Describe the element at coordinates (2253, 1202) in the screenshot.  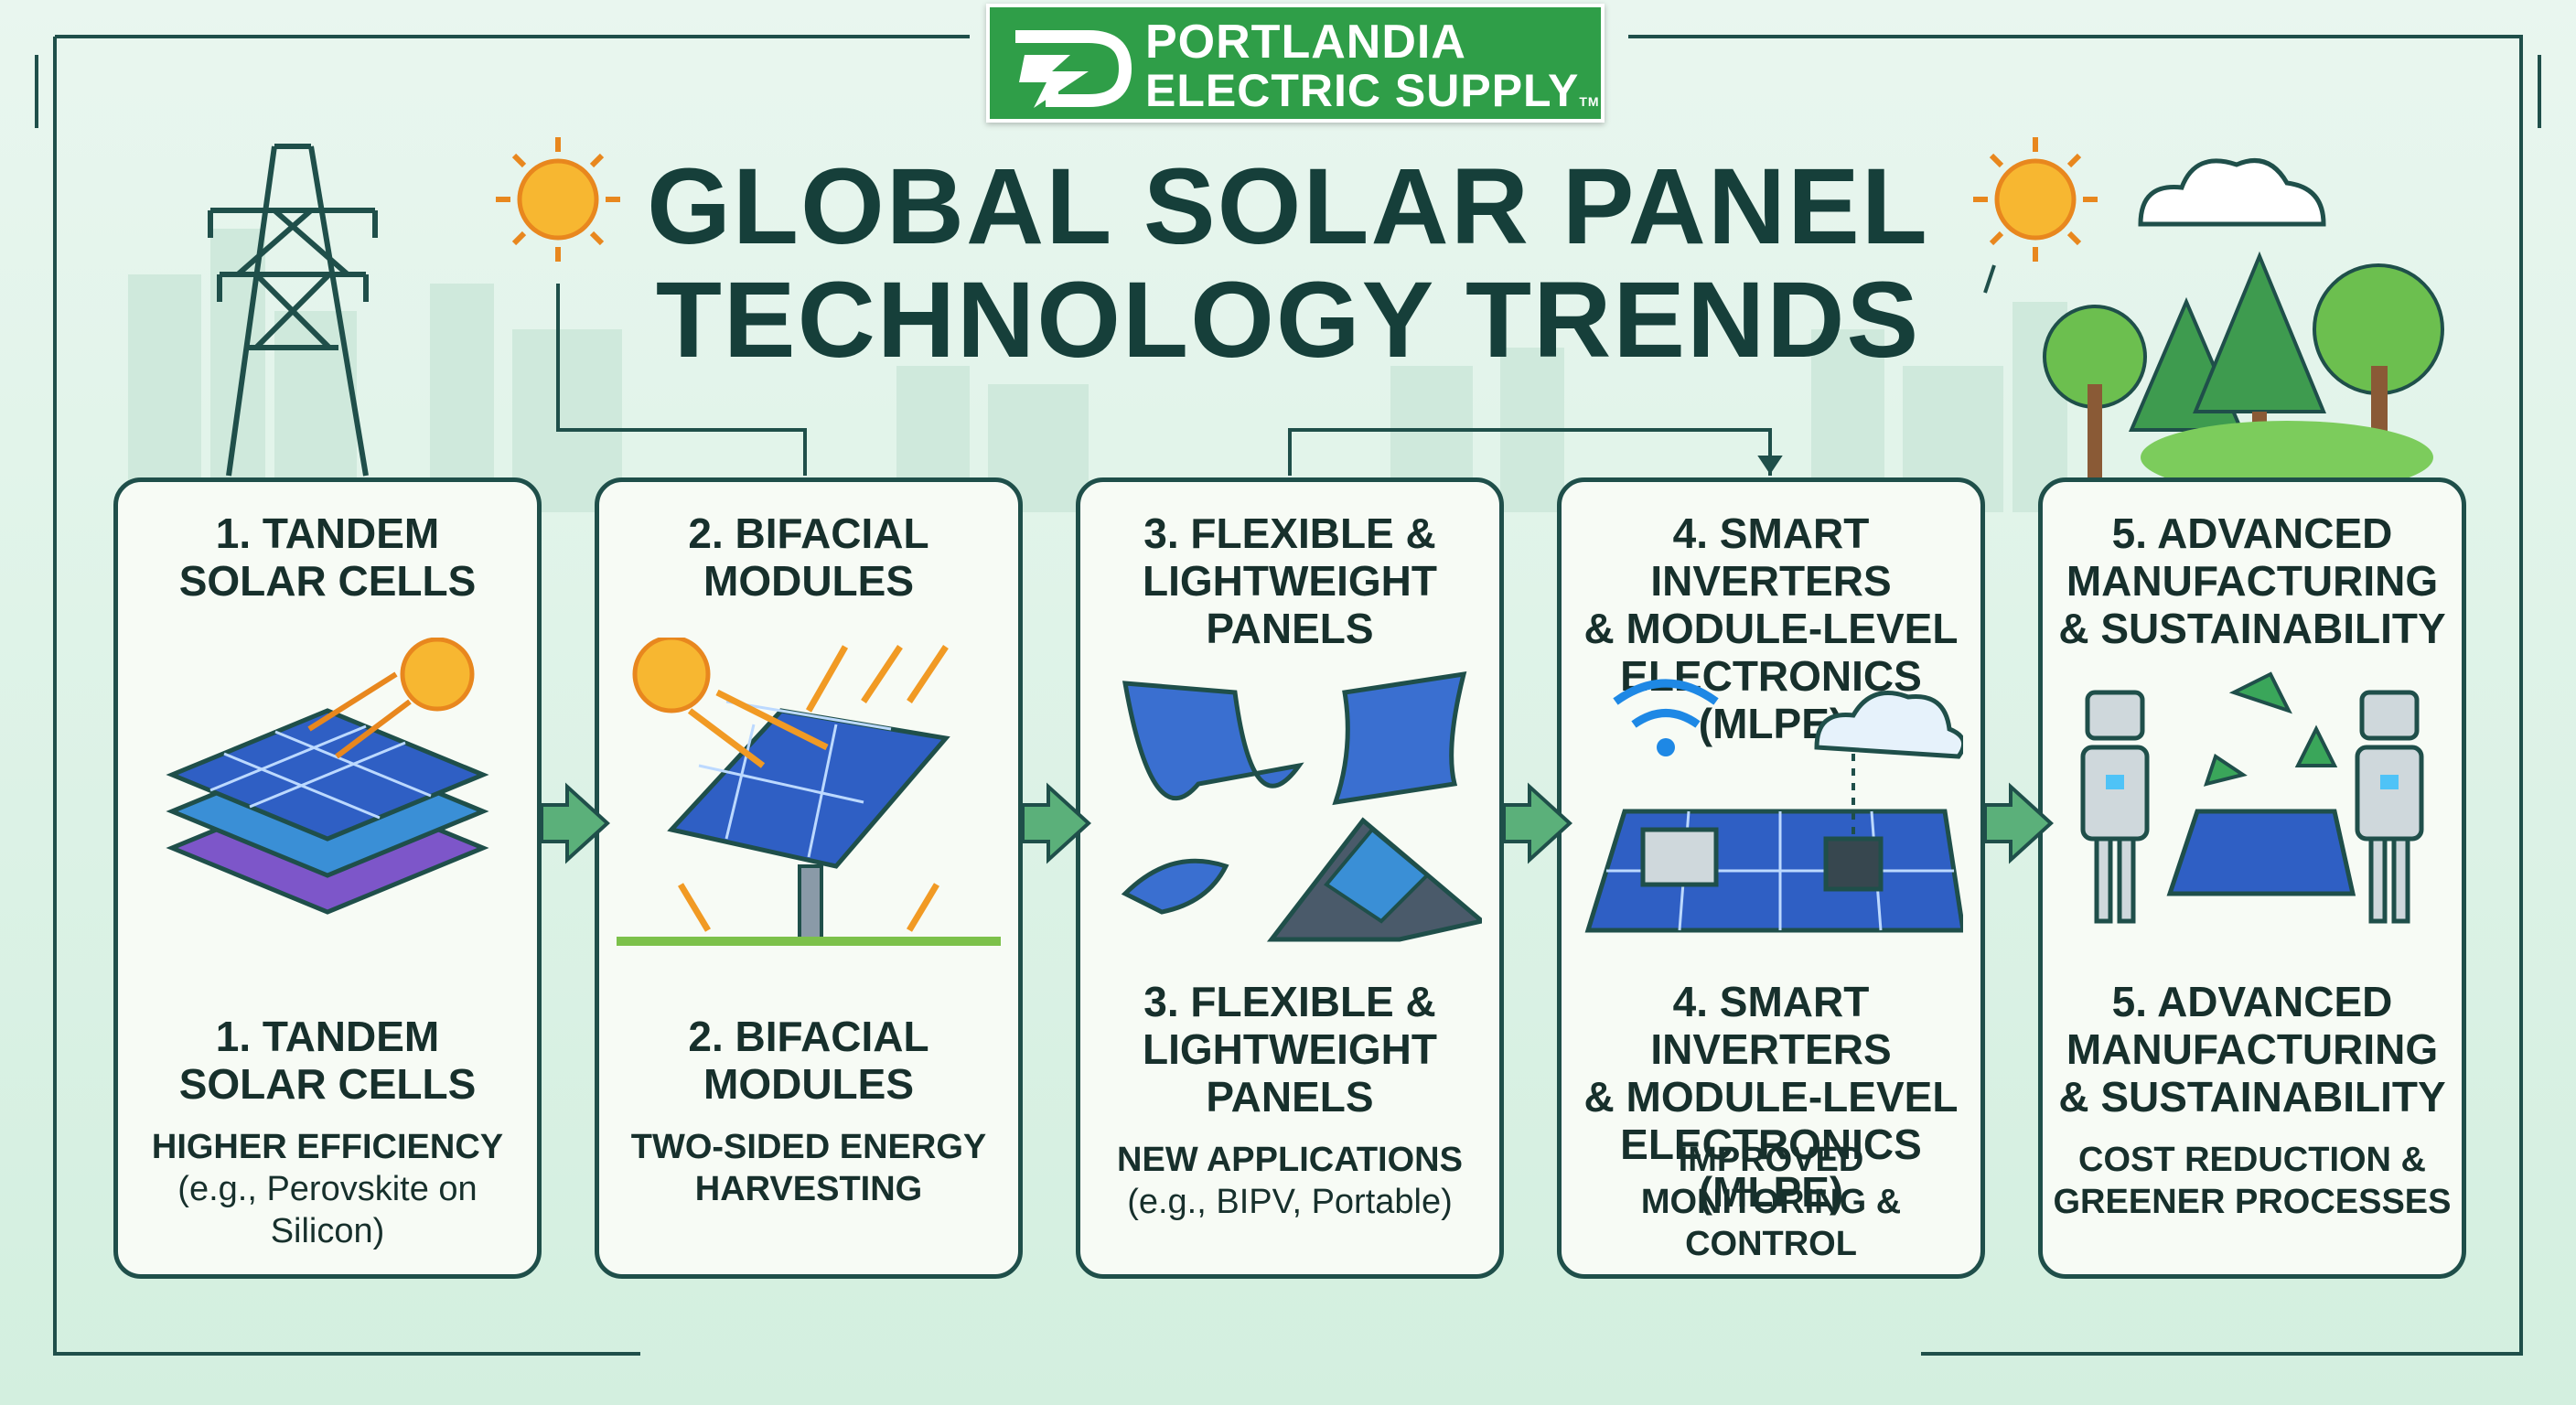
I see `card-description-line: GREENER PROCESSES` at that location.